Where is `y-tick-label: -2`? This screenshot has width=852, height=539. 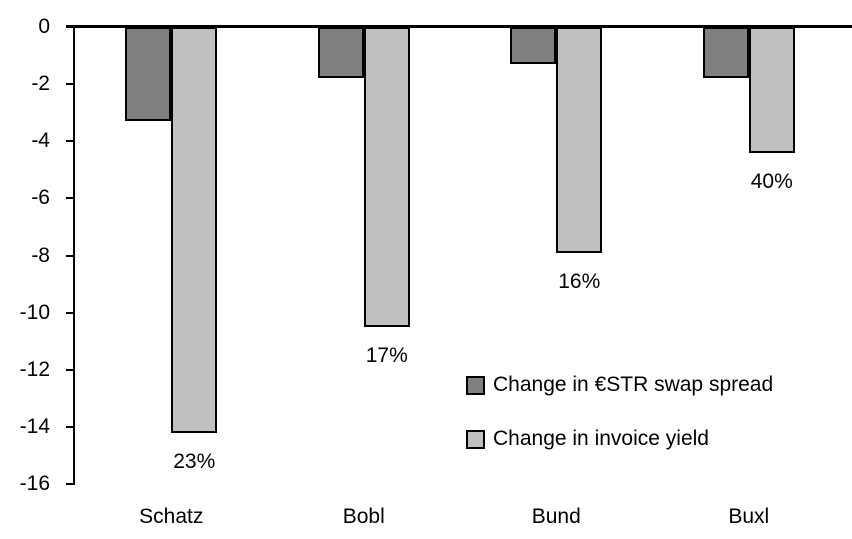
y-tick-label: -2 is located at coordinates (40, 84).